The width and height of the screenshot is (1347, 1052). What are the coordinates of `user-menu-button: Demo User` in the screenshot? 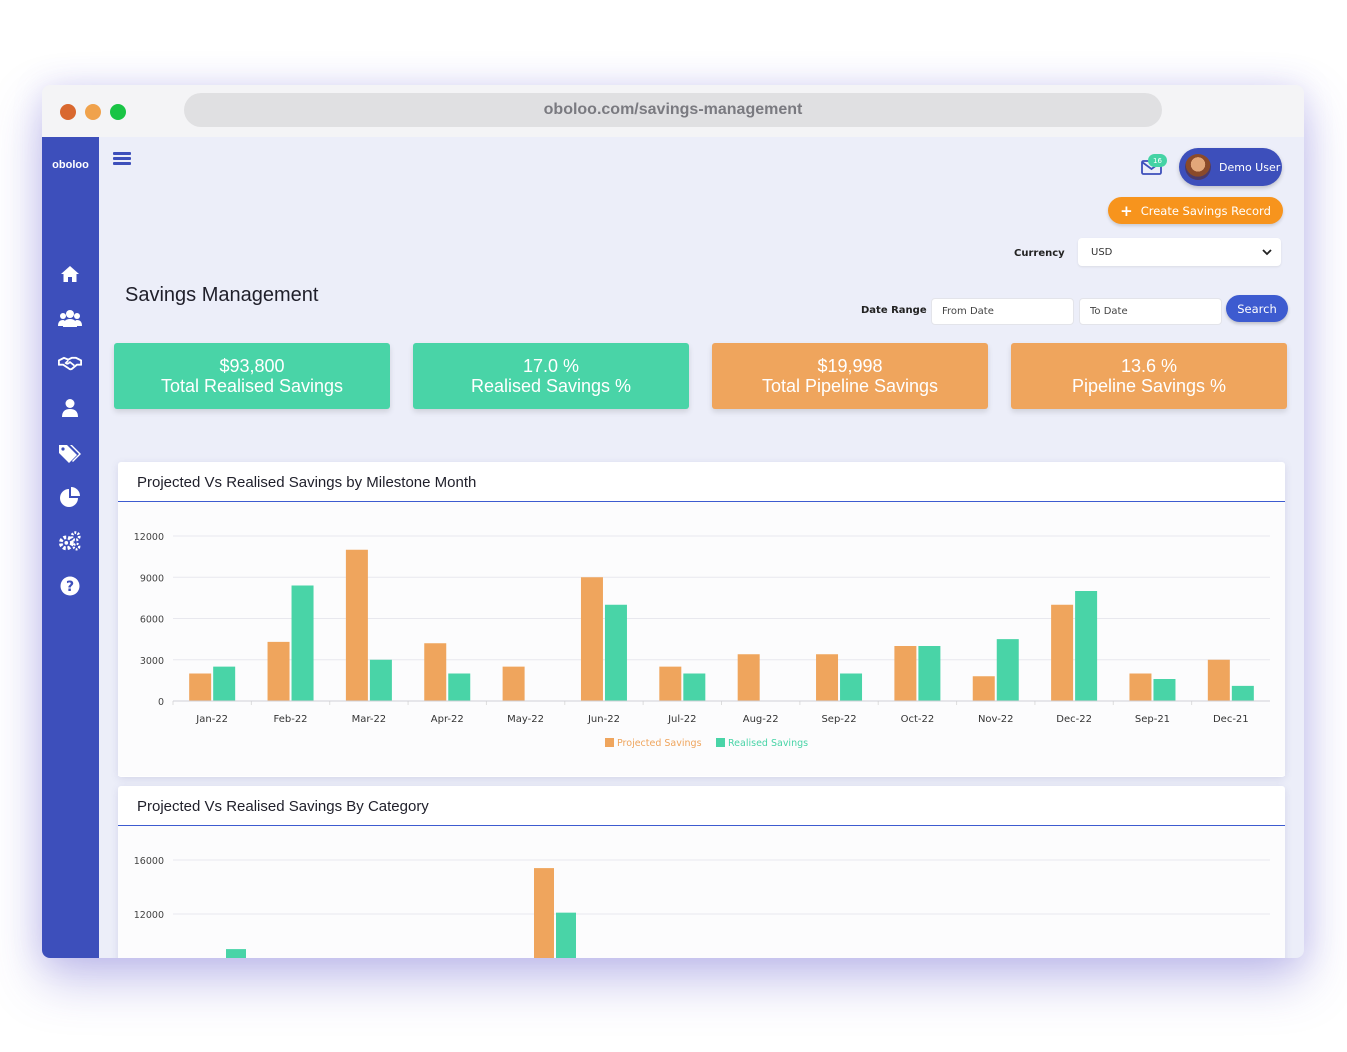 It's located at (1230, 167).